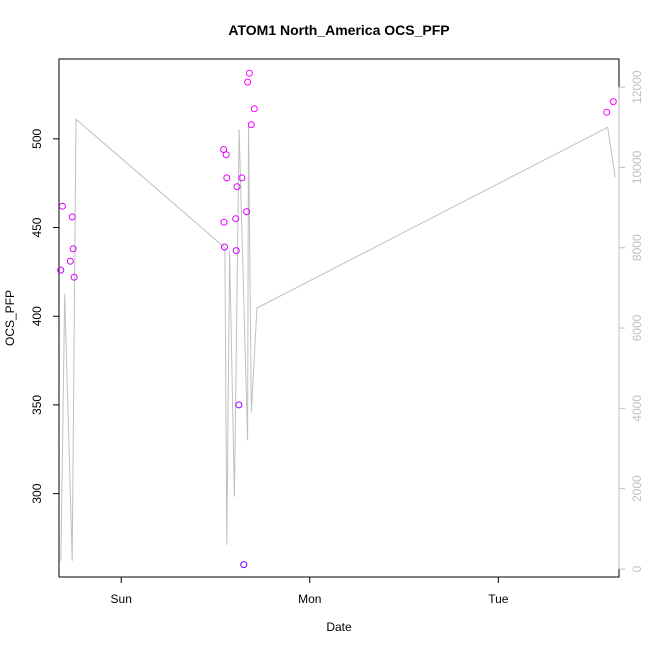 The image size is (650, 650). What do you see at coordinates (310, 591) in the screenshot?
I see `x-axis: Sun Mon Tue` at bounding box center [310, 591].